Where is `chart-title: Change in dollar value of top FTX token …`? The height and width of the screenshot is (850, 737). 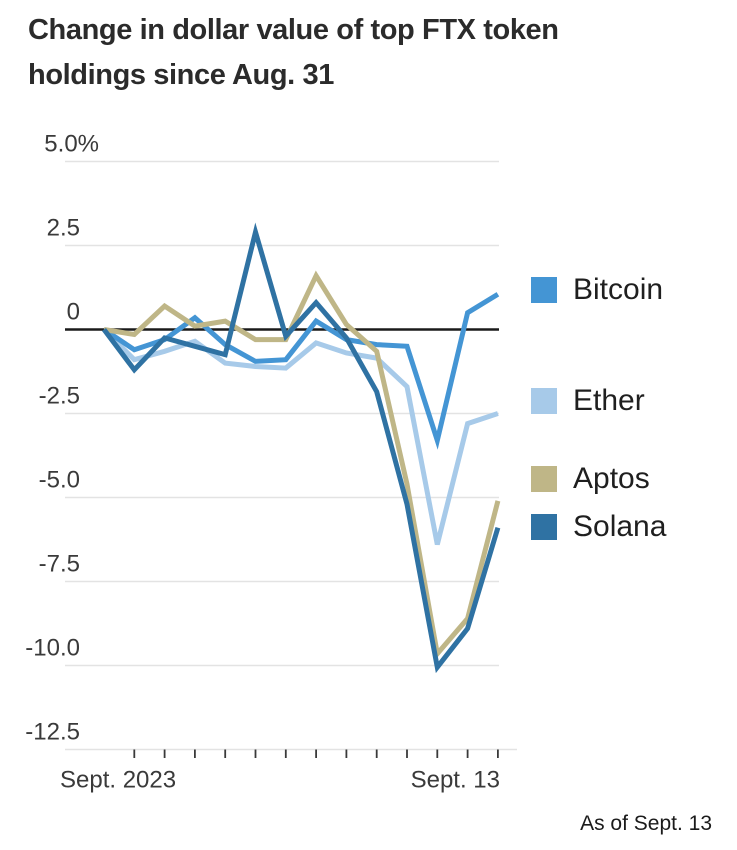
chart-title: Change in dollar value of top FTX token … is located at coordinates (373, 53).